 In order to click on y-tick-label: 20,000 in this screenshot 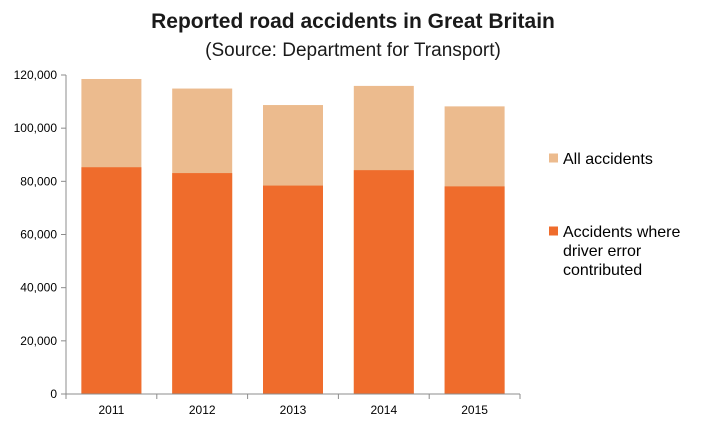, I will do `click(38, 341)`.